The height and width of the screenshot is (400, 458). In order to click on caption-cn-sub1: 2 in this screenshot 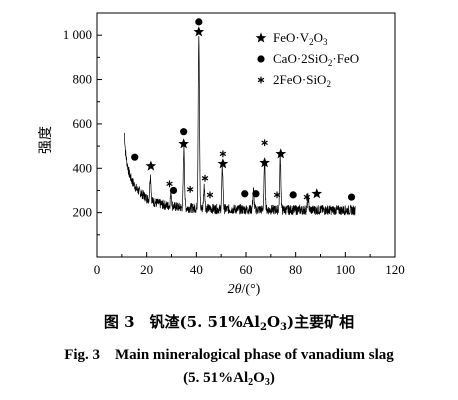, I will do `click(263, 327)`.